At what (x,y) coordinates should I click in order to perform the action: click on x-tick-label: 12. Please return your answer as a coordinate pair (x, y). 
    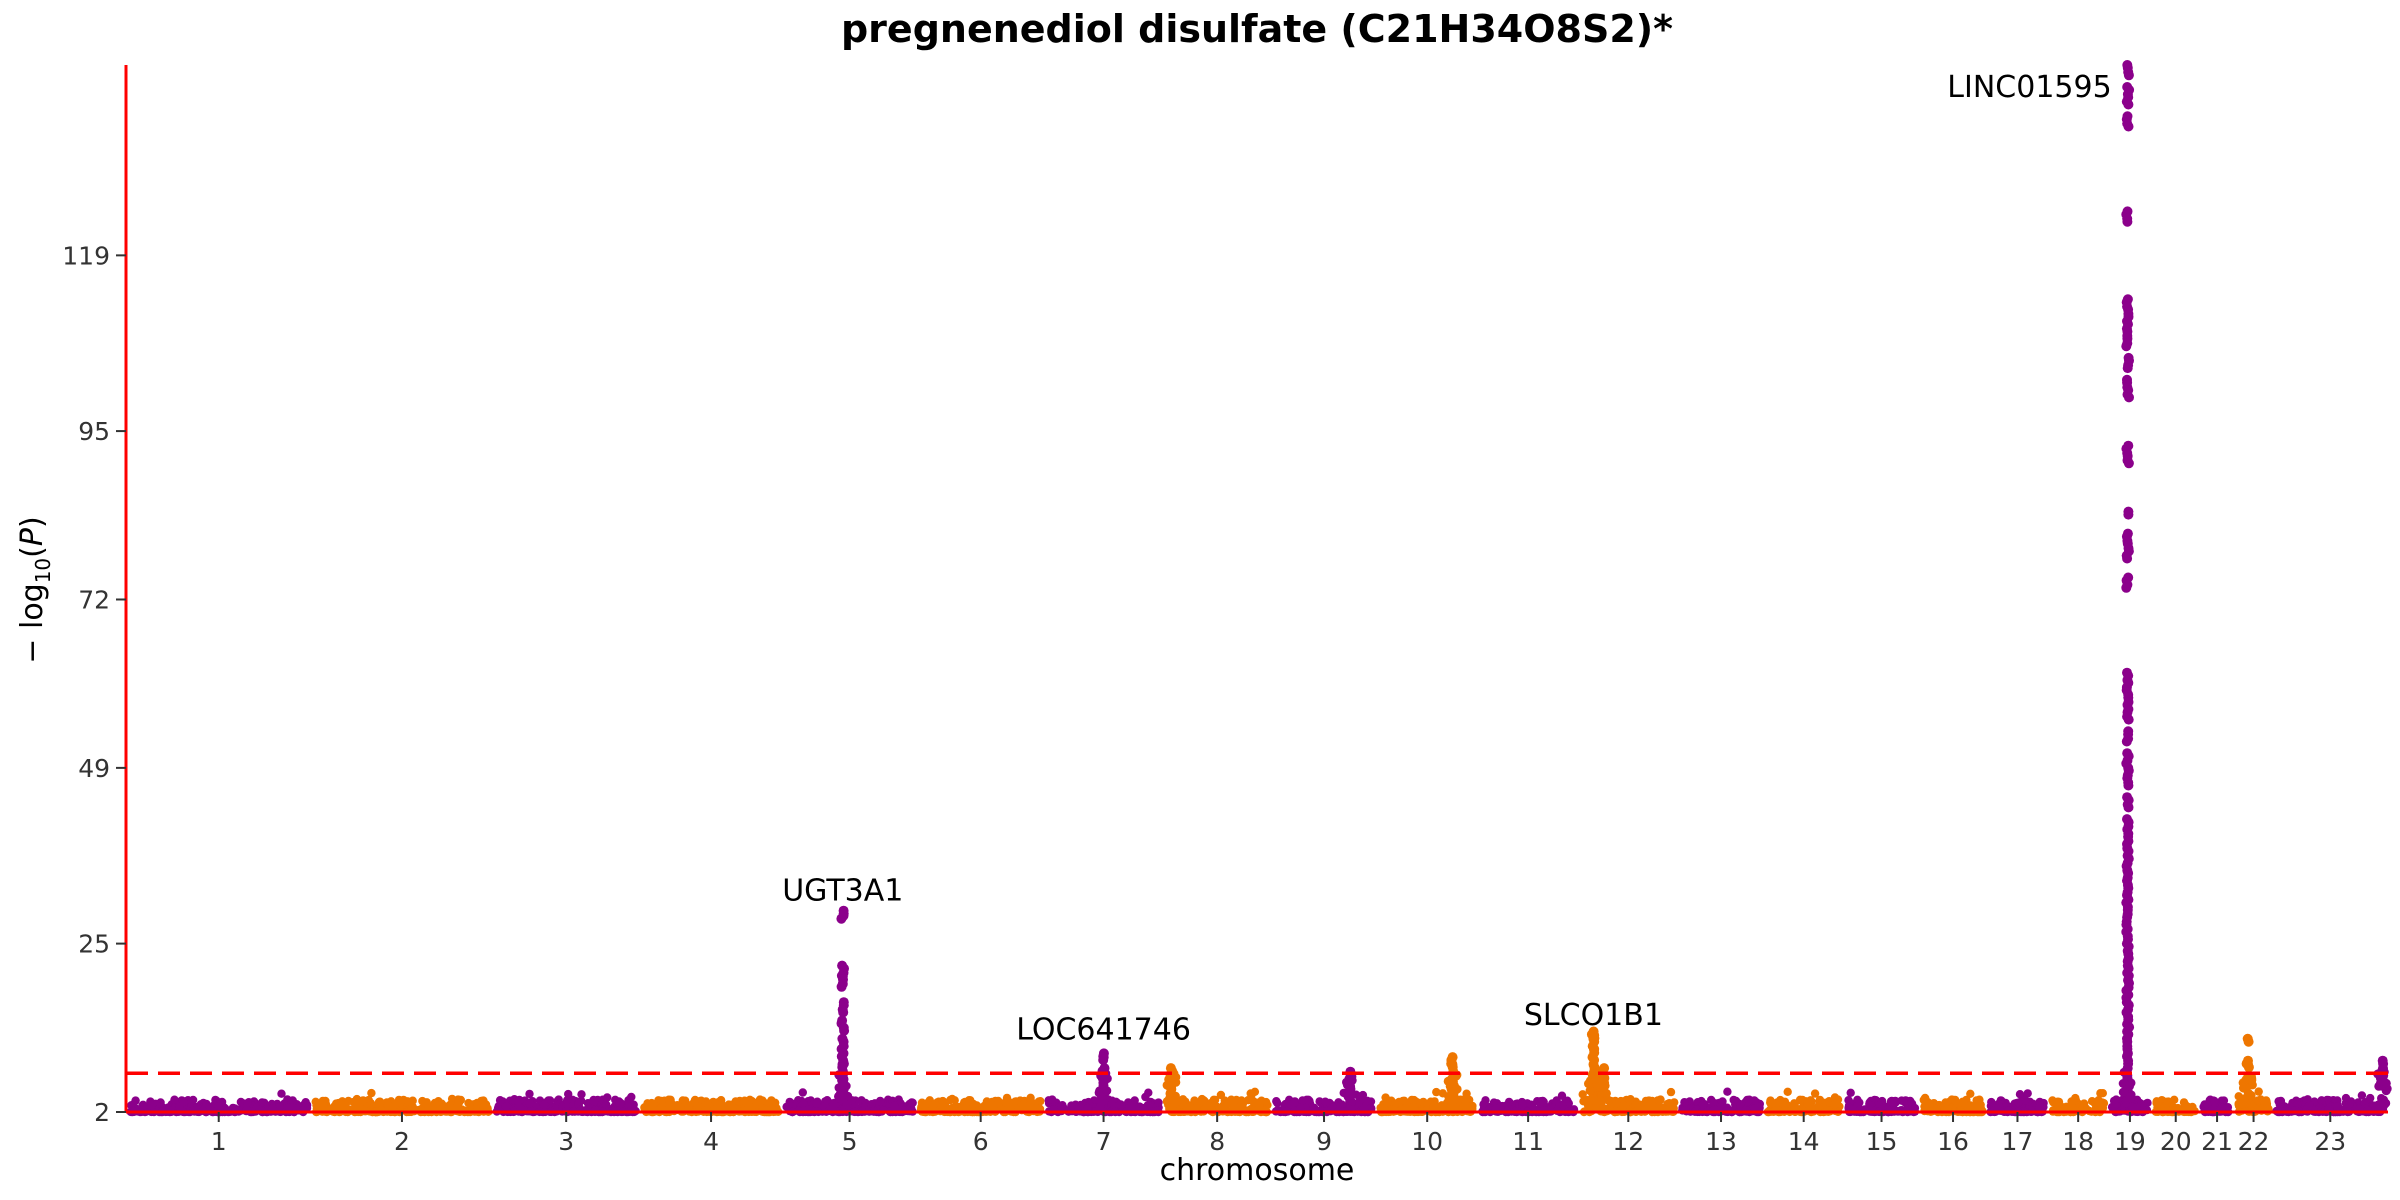
    Looking at the image, I should click on (1628, 1141).